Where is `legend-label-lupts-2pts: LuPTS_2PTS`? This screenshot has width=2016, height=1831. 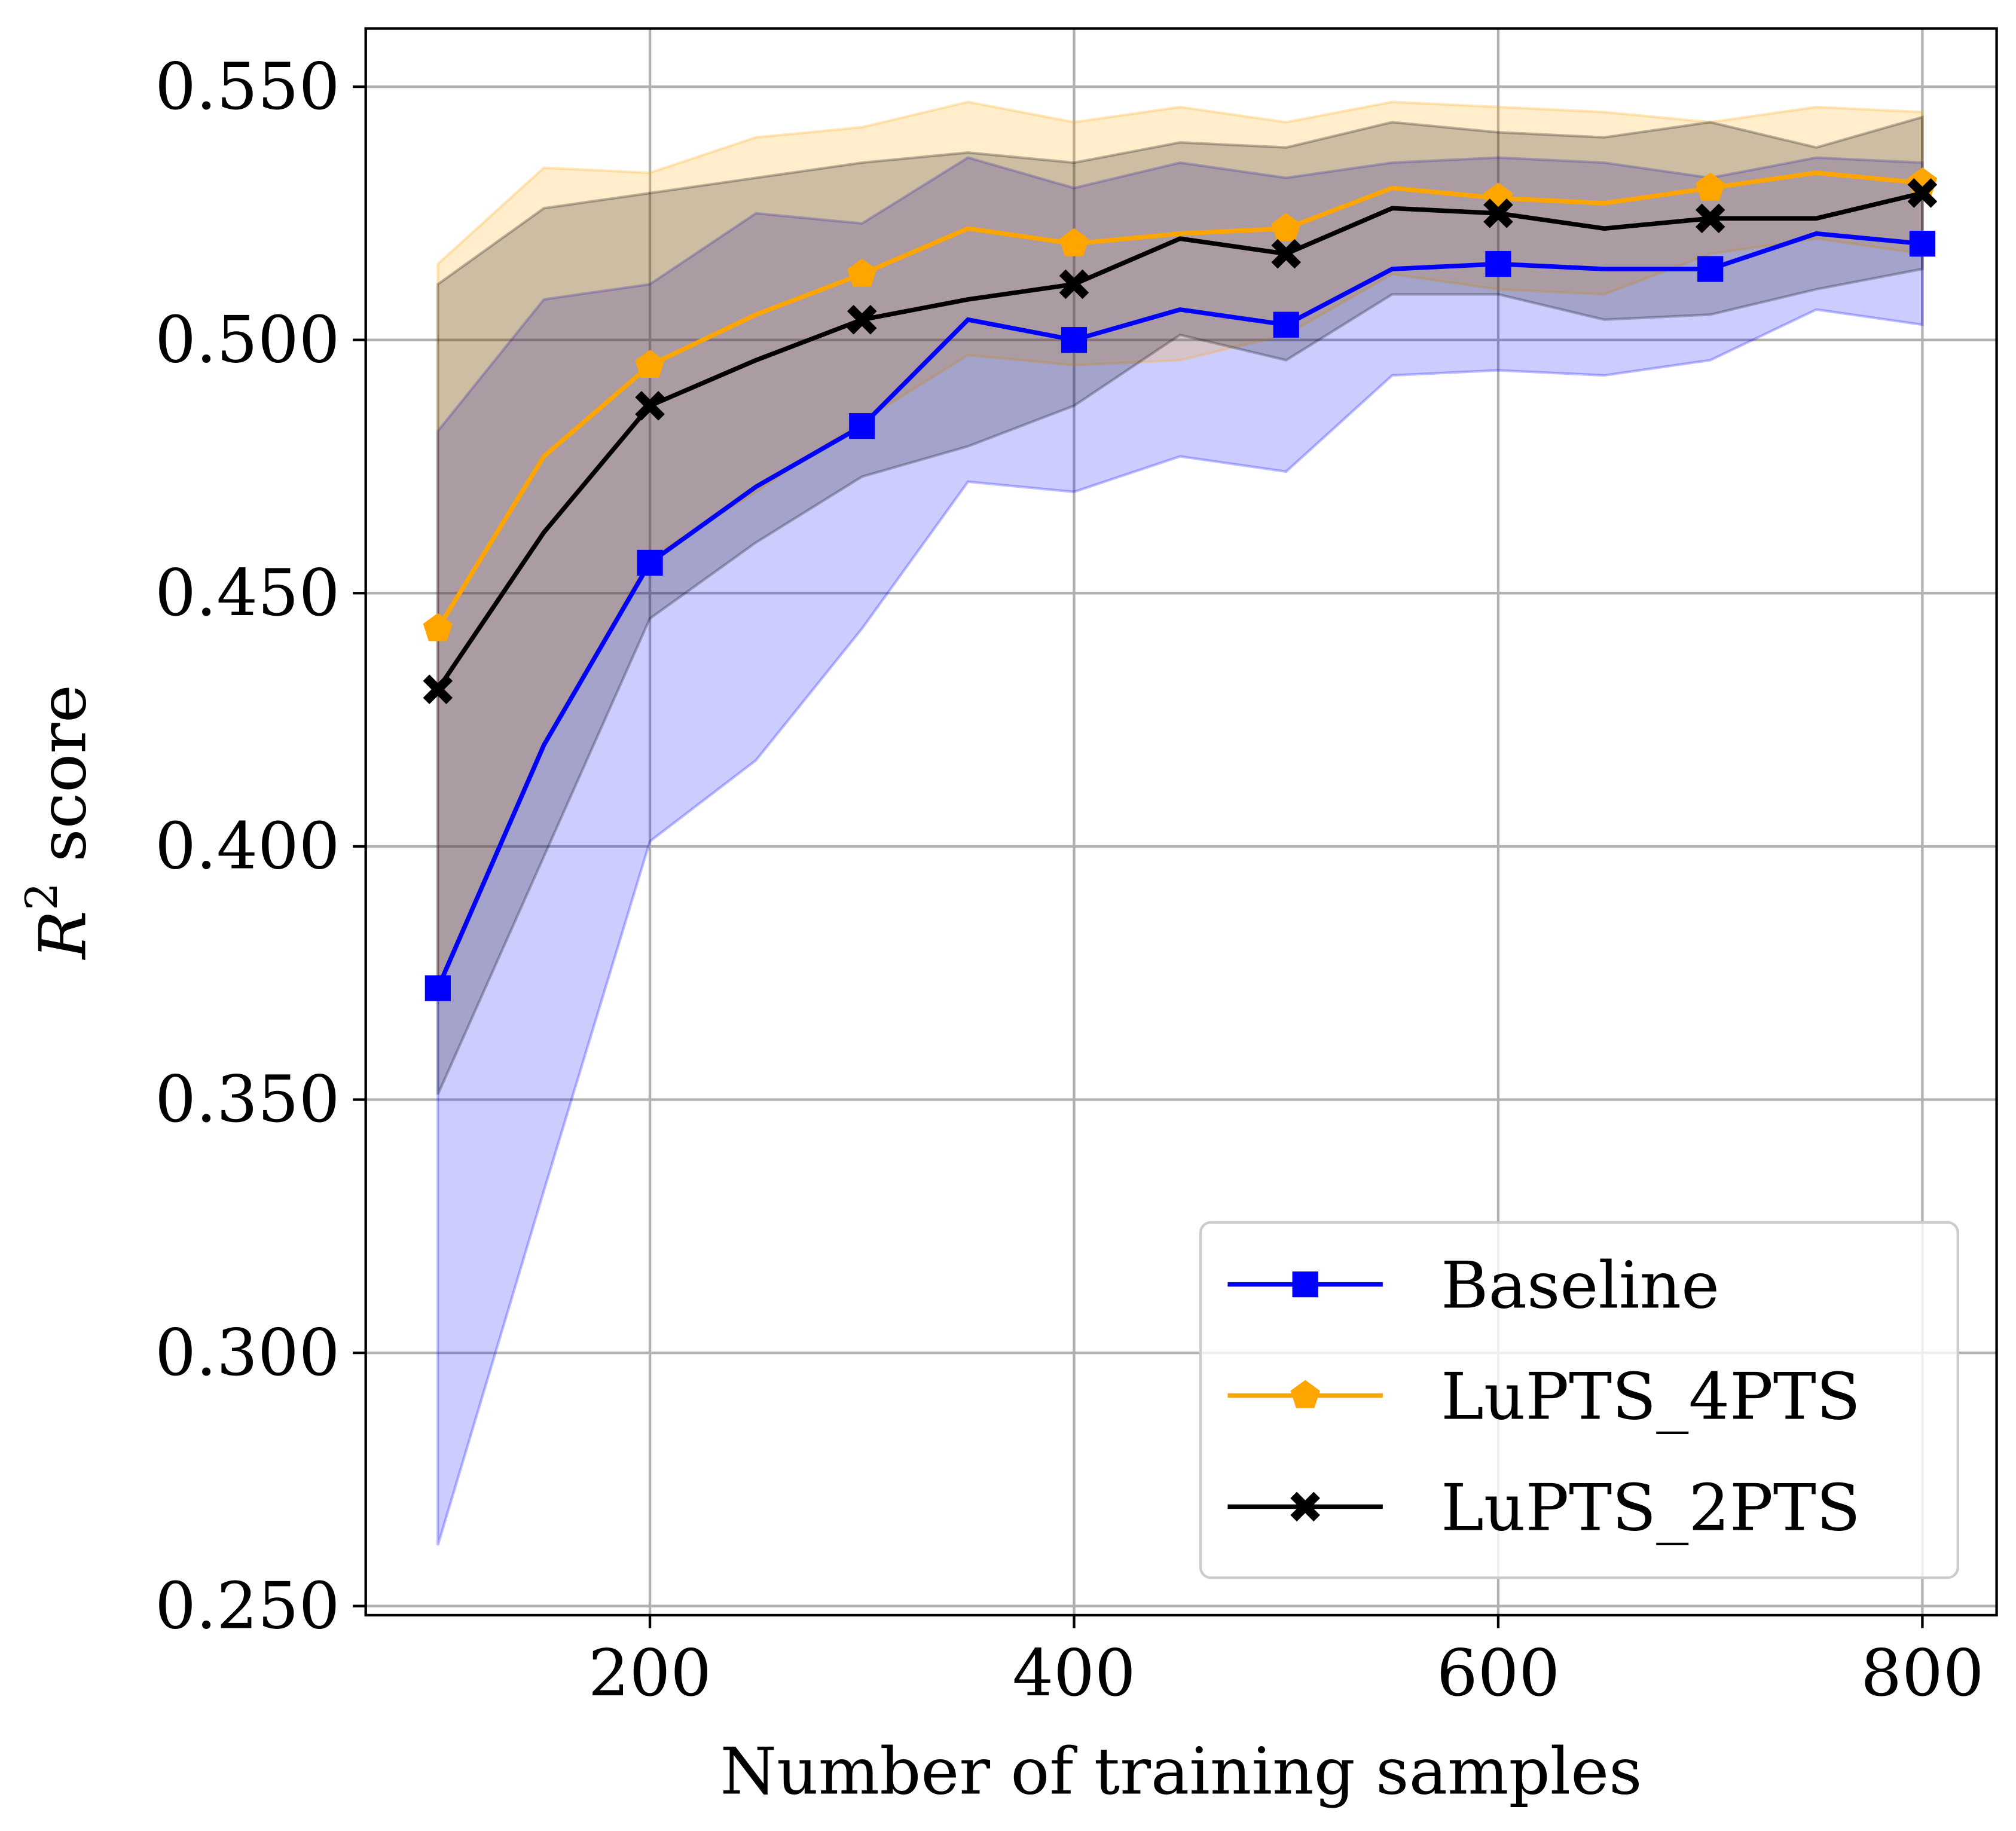
legend-label-lupts-2pts: LuPTS_2PTS is located at coordinates (1651, 1508).